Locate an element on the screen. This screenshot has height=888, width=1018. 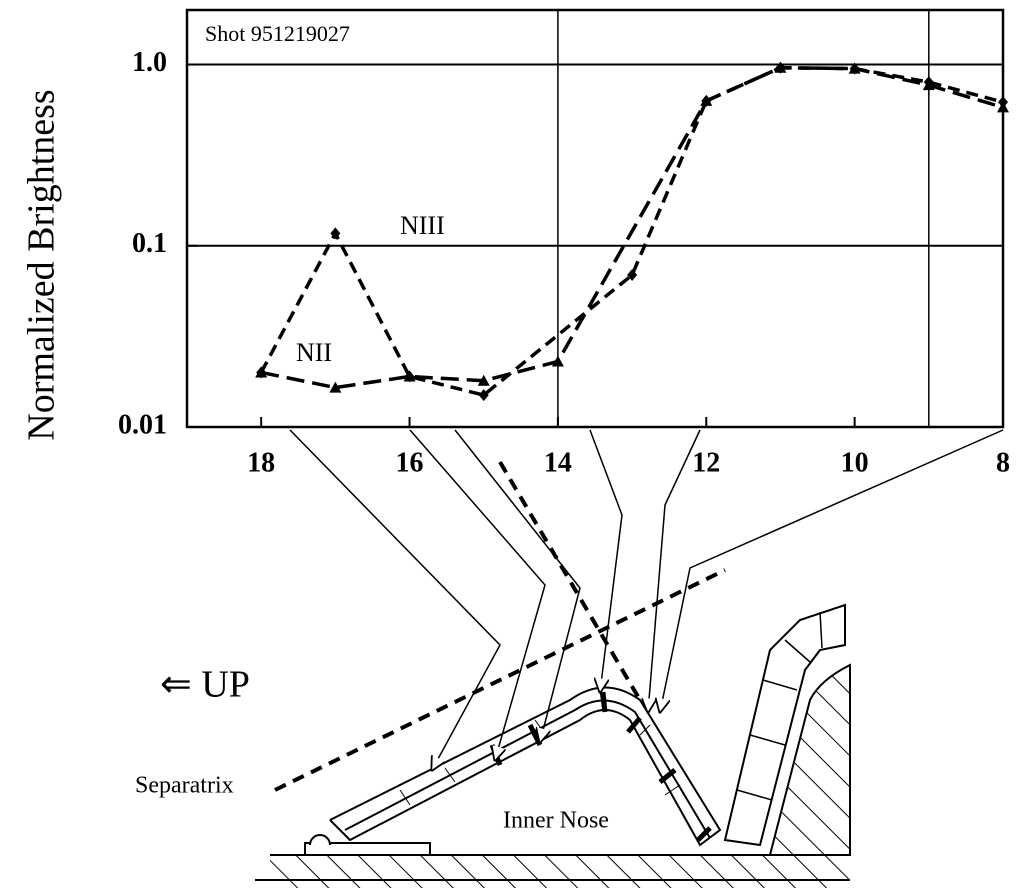
x-tick-label: 10 is located at coordinates (855, 462).